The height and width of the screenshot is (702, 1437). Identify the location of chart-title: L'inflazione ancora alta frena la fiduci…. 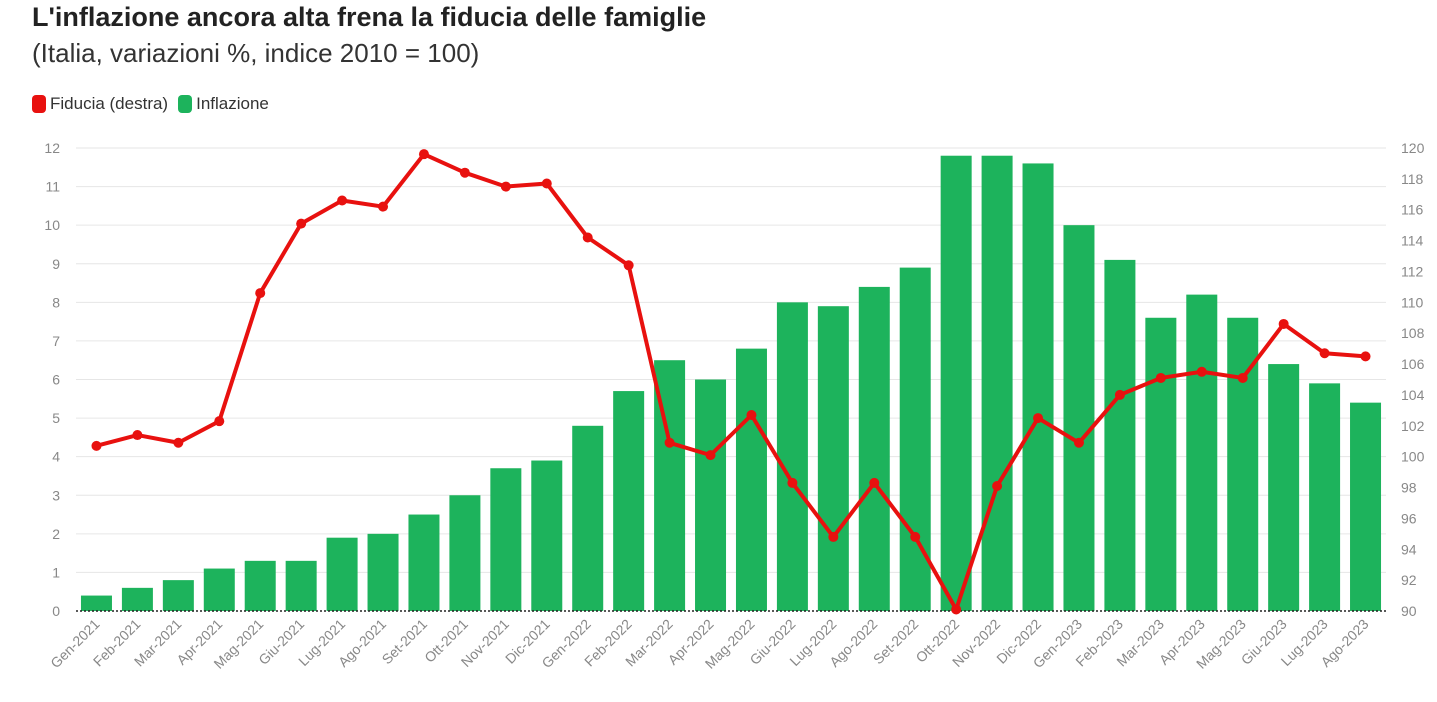
(369, 17).